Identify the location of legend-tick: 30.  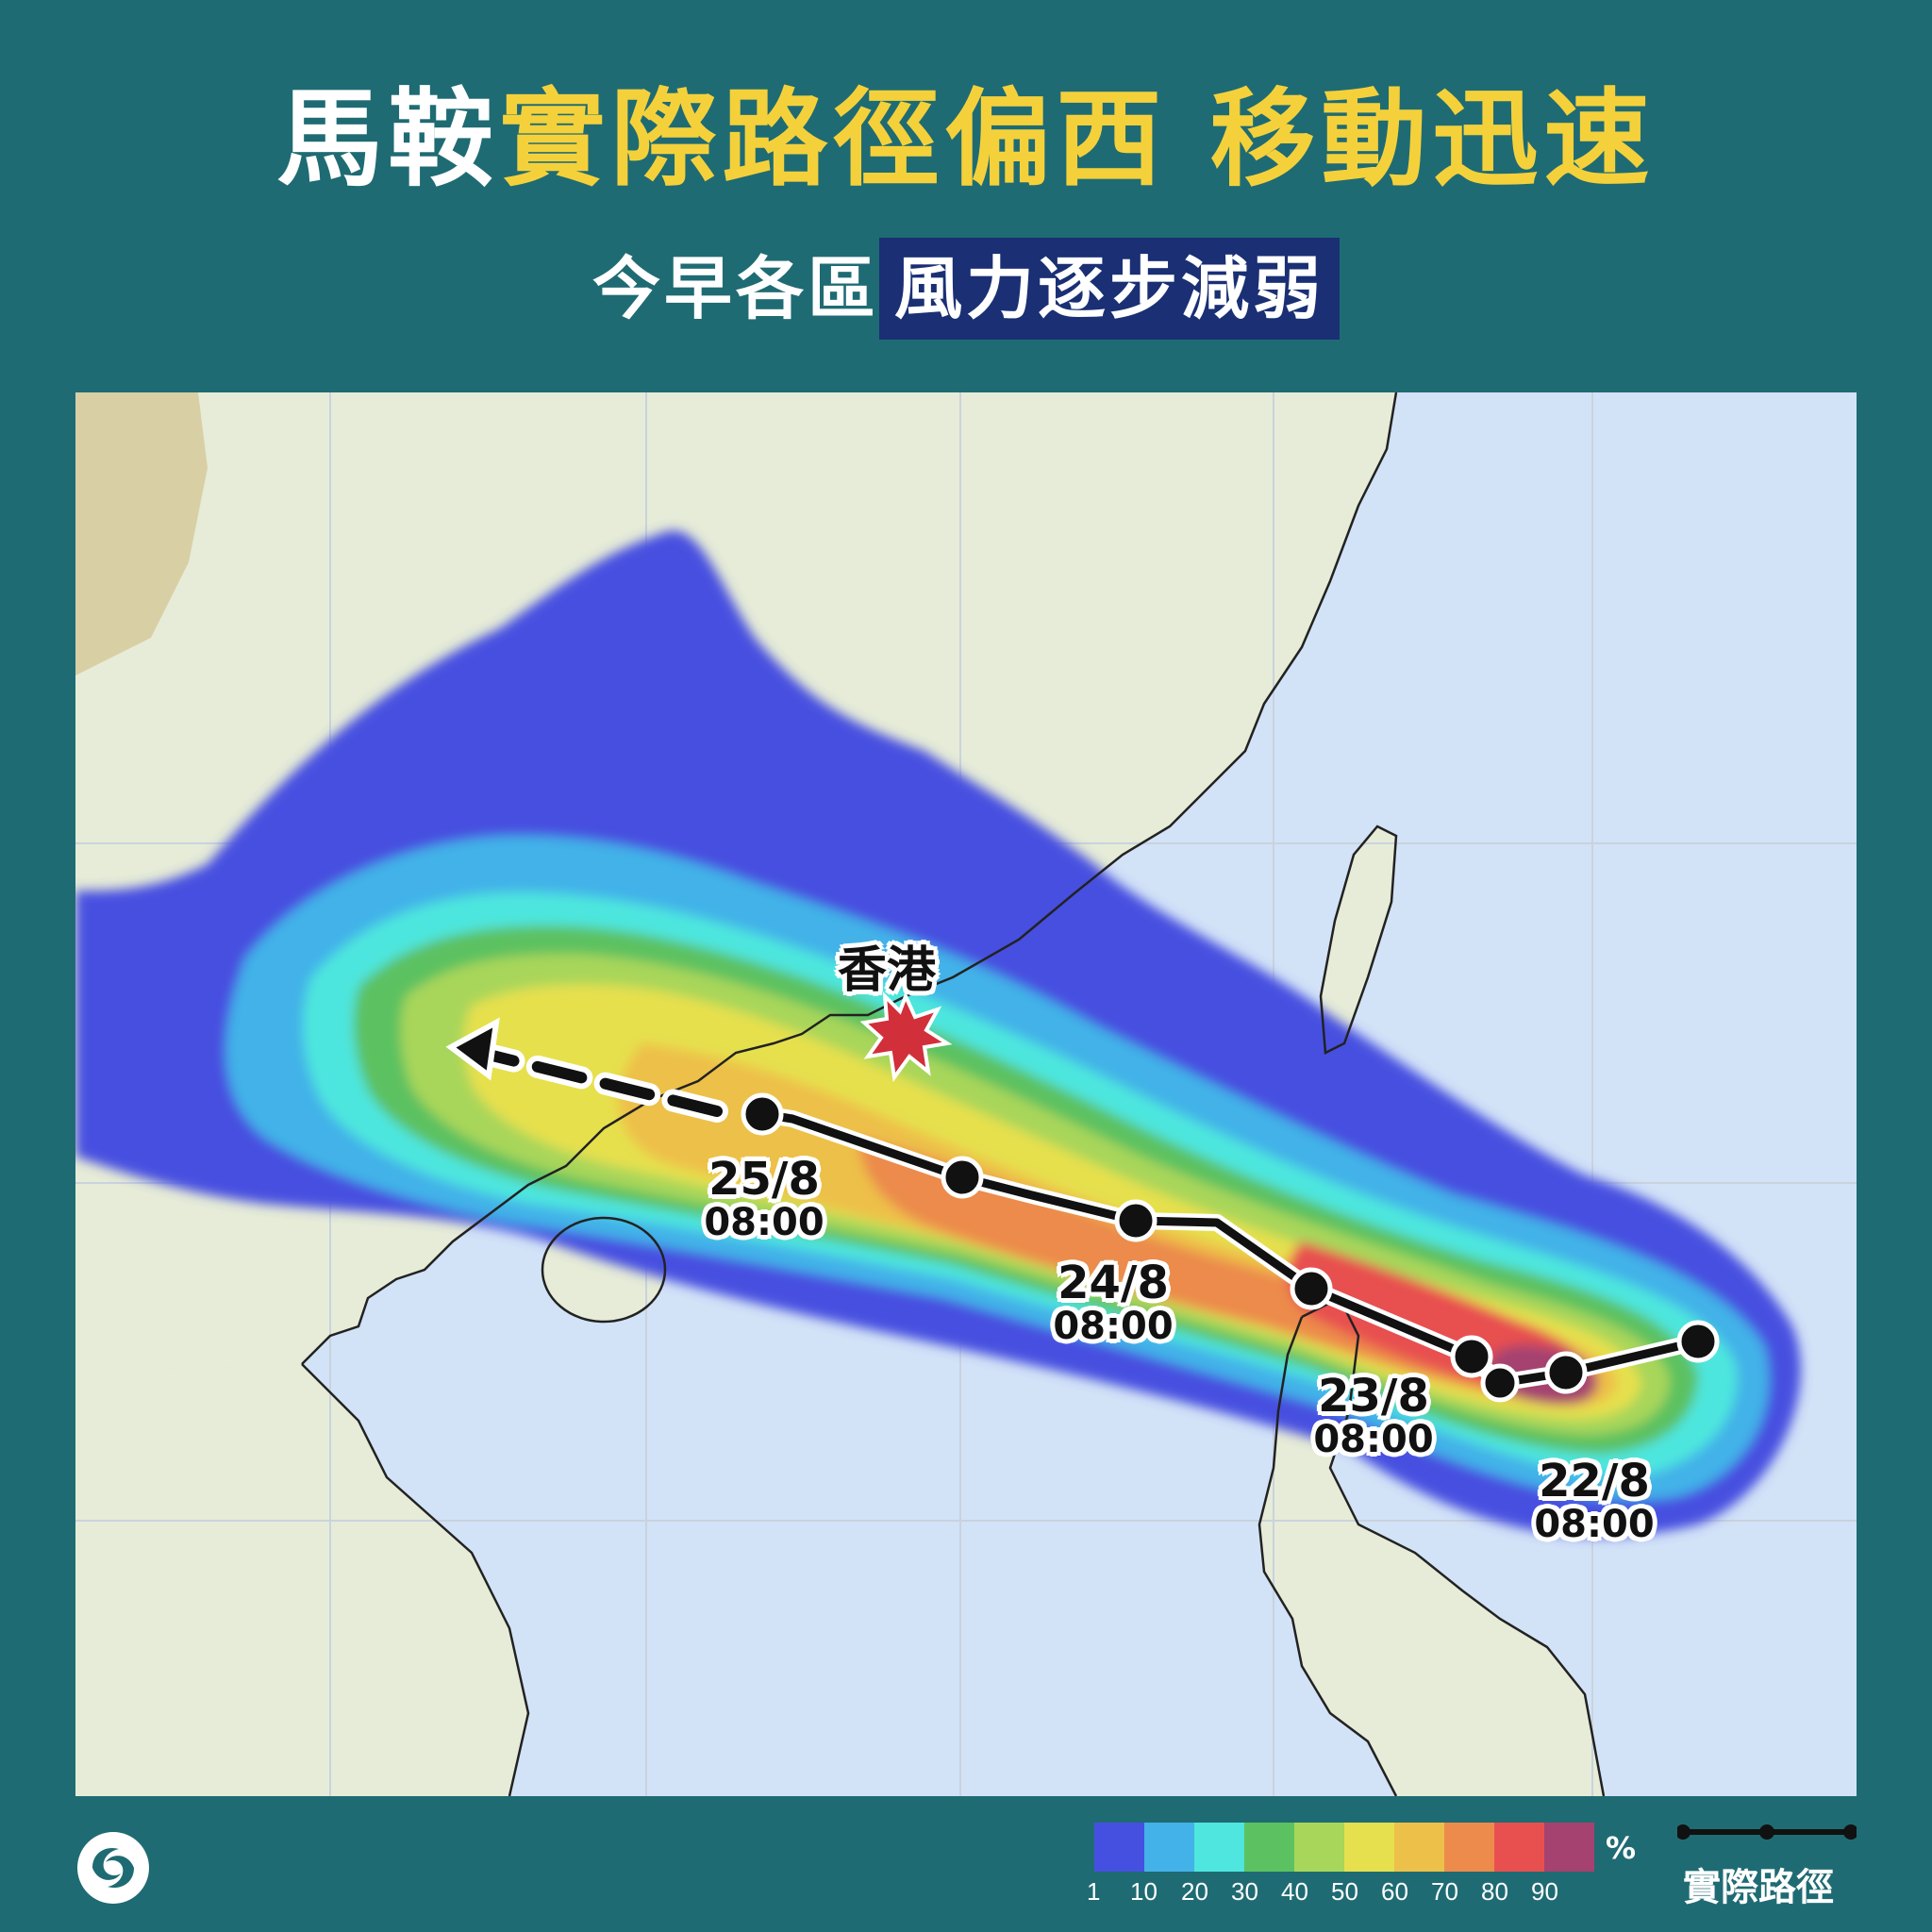
(1245, 1892).